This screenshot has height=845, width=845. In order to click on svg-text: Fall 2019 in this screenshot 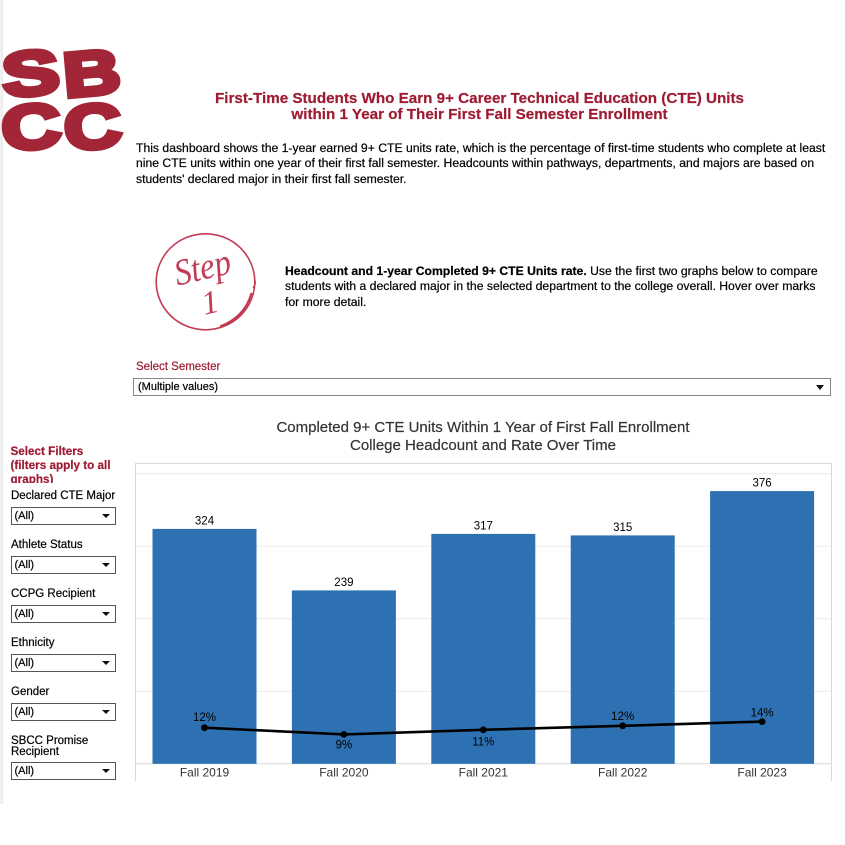, I will do `click(205, 773)`.